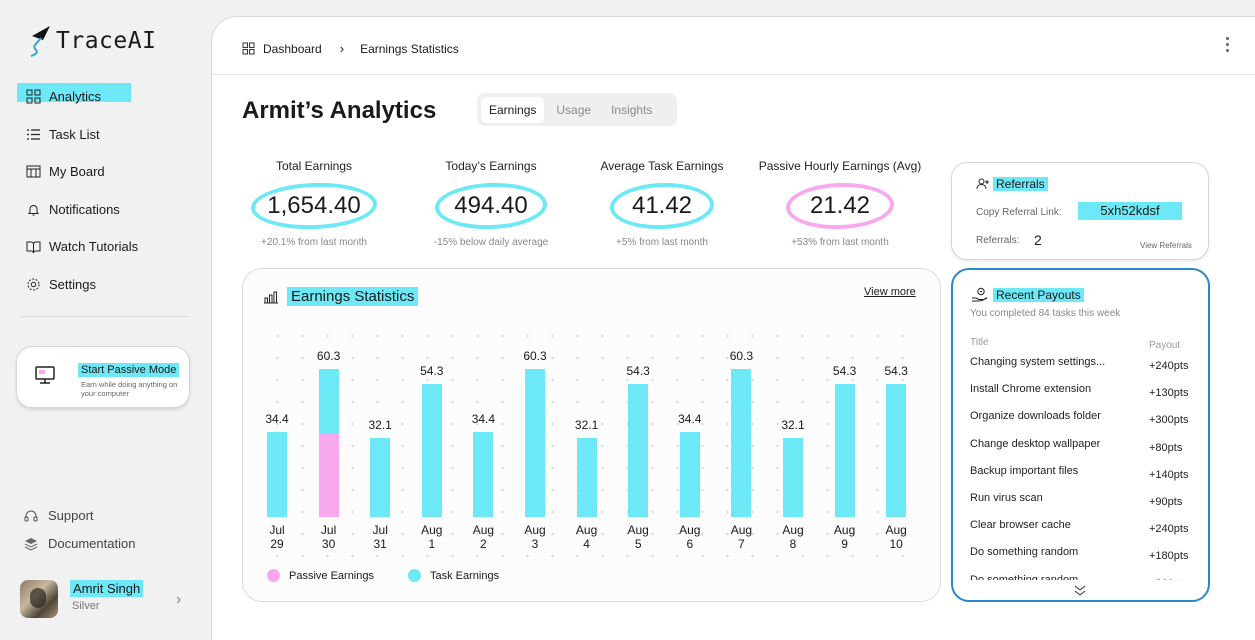 The width and height of the screenshot is (1255, 640). I want to click on tab-insights: Insights, so click(632, 109).